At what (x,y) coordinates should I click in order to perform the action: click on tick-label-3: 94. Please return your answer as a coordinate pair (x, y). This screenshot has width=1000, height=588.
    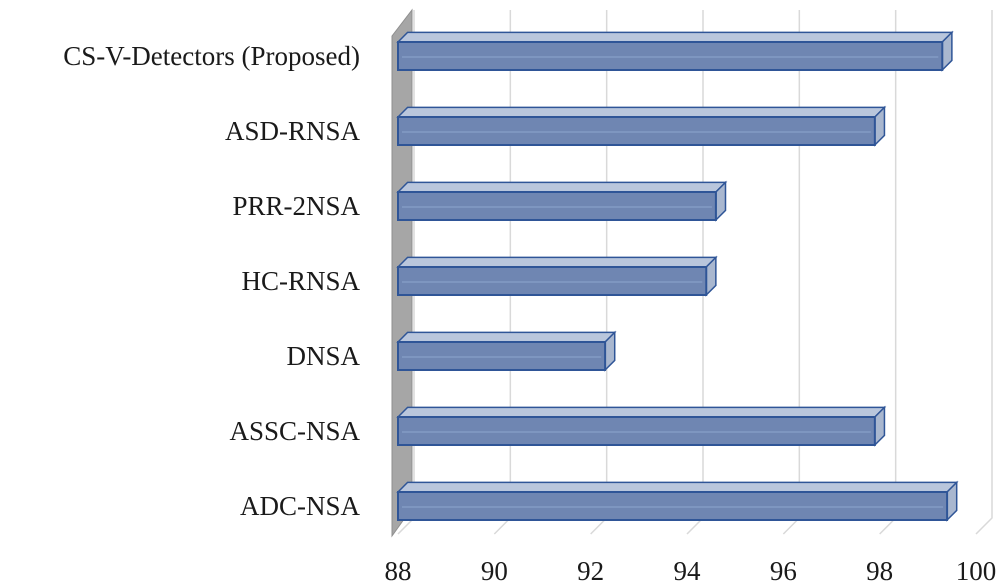
    Looking at the image, I should click on (688, 571).